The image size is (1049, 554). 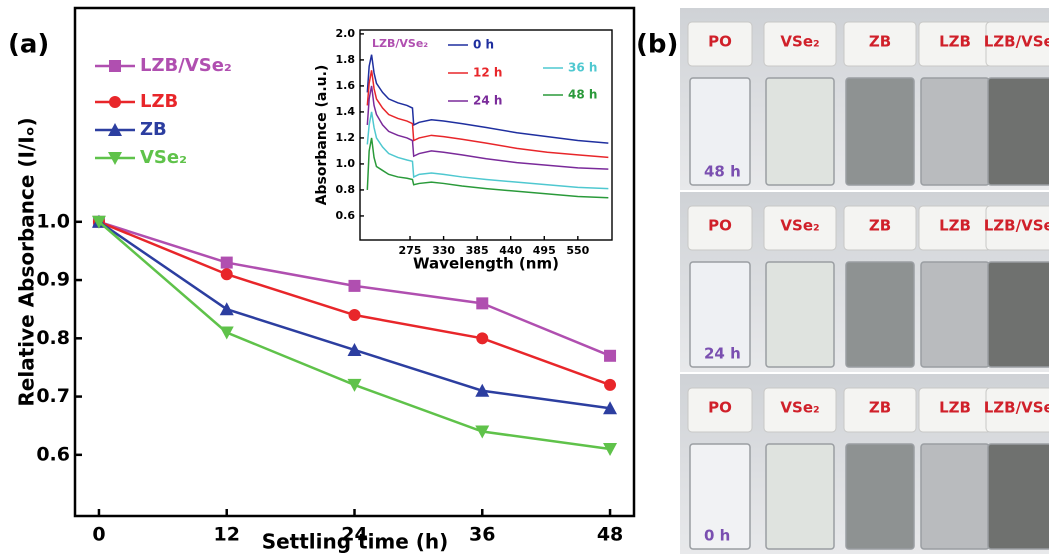 I want to click on x-tick-label: 36, so click(x=482, y=535).